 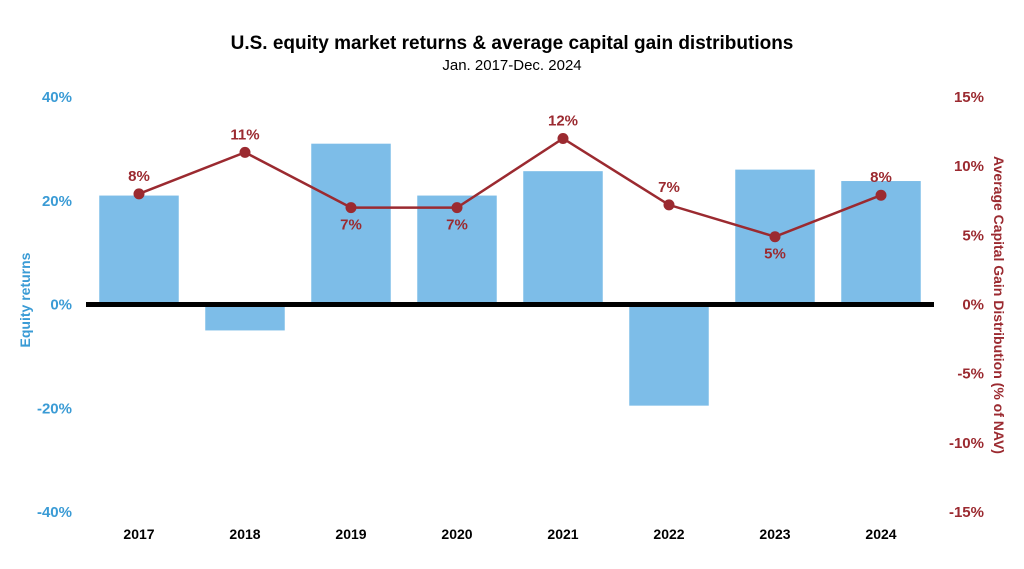 What do you see at coordinates (245, 317) in the screenshot?
I see `bar-2018` at bounding box center [245, 317].